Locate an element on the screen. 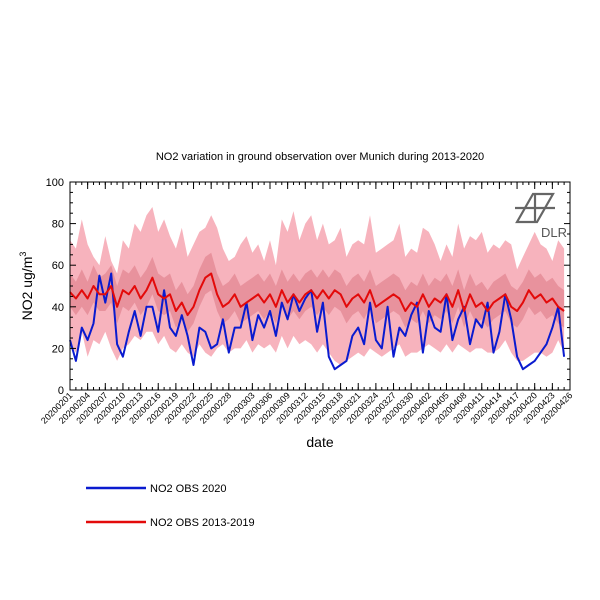  y-tick-label: 60 is located at coordinates (58, 266).